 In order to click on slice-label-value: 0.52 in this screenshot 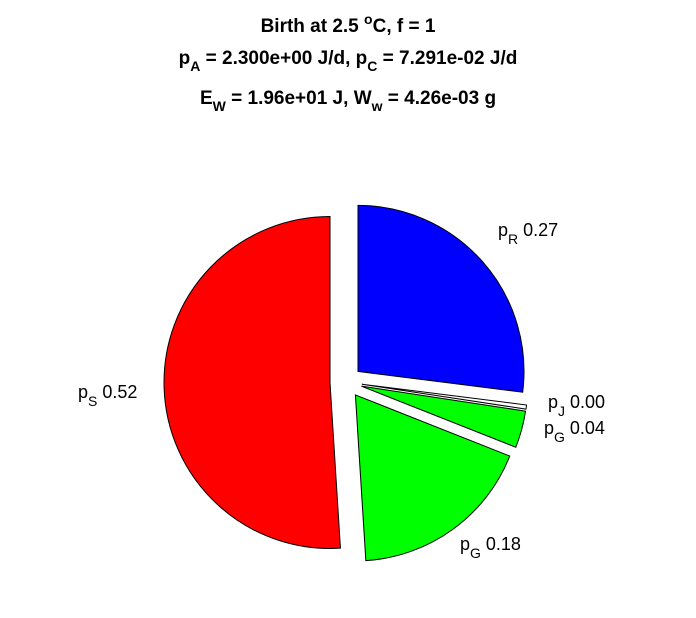, I will do `click(117, 392)`.